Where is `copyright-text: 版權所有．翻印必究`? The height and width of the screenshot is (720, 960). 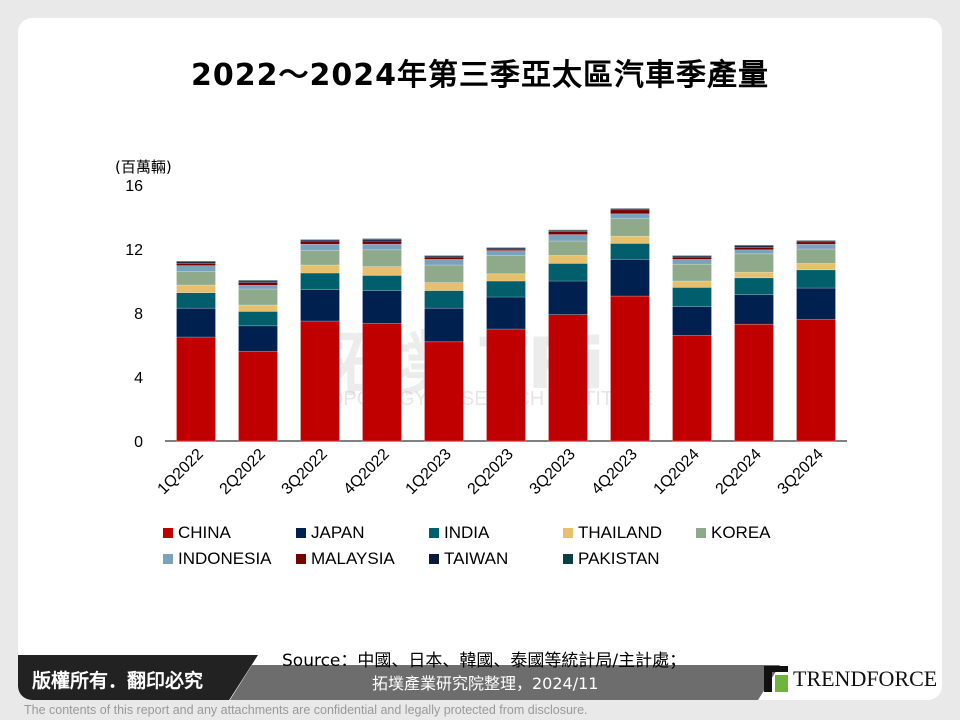
copyright-text: 版權所有．翻印必究 is located at coordinates (118, 681).